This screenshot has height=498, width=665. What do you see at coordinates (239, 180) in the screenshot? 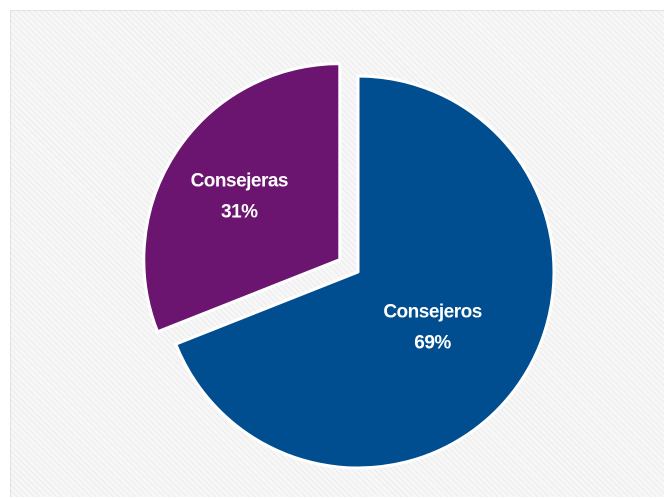
I see `slice-label-consejeras: Consejeras` at bounding box center [239, 180].